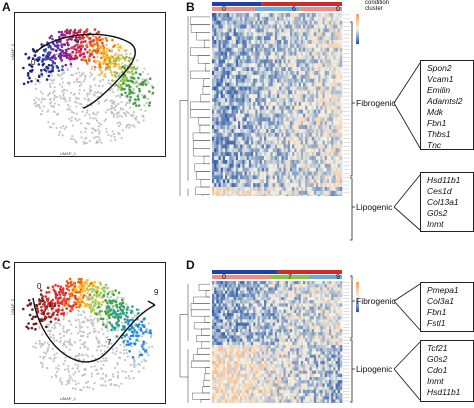  I want to click on dendrogram-branch, so click(200, 29).